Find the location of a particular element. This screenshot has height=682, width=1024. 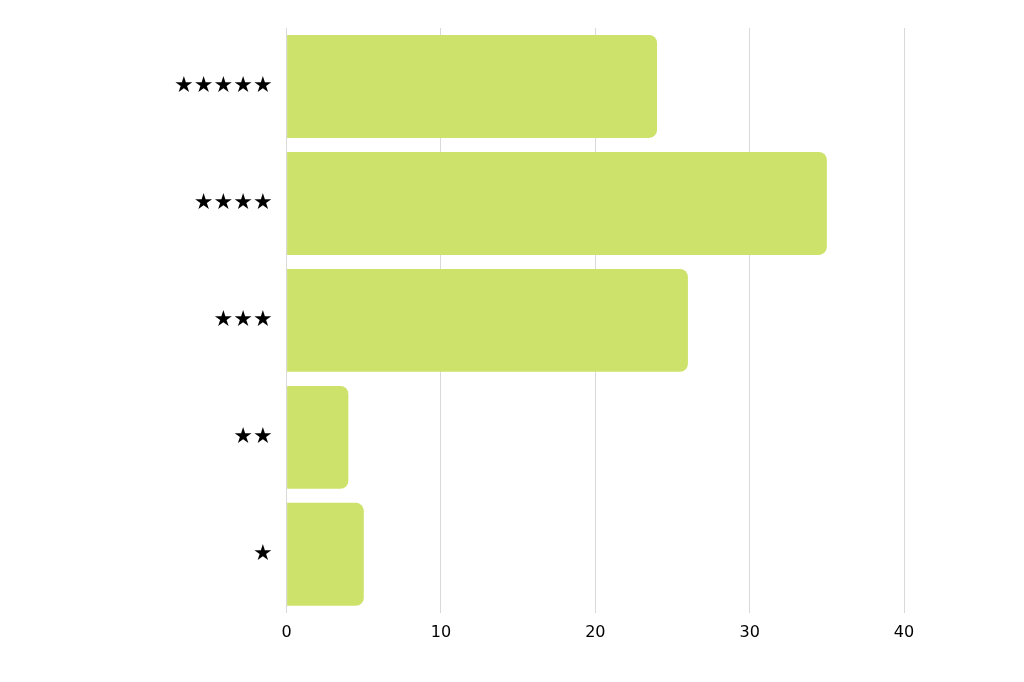

x-tick-label: 40 is located at coordinates (904, 631).